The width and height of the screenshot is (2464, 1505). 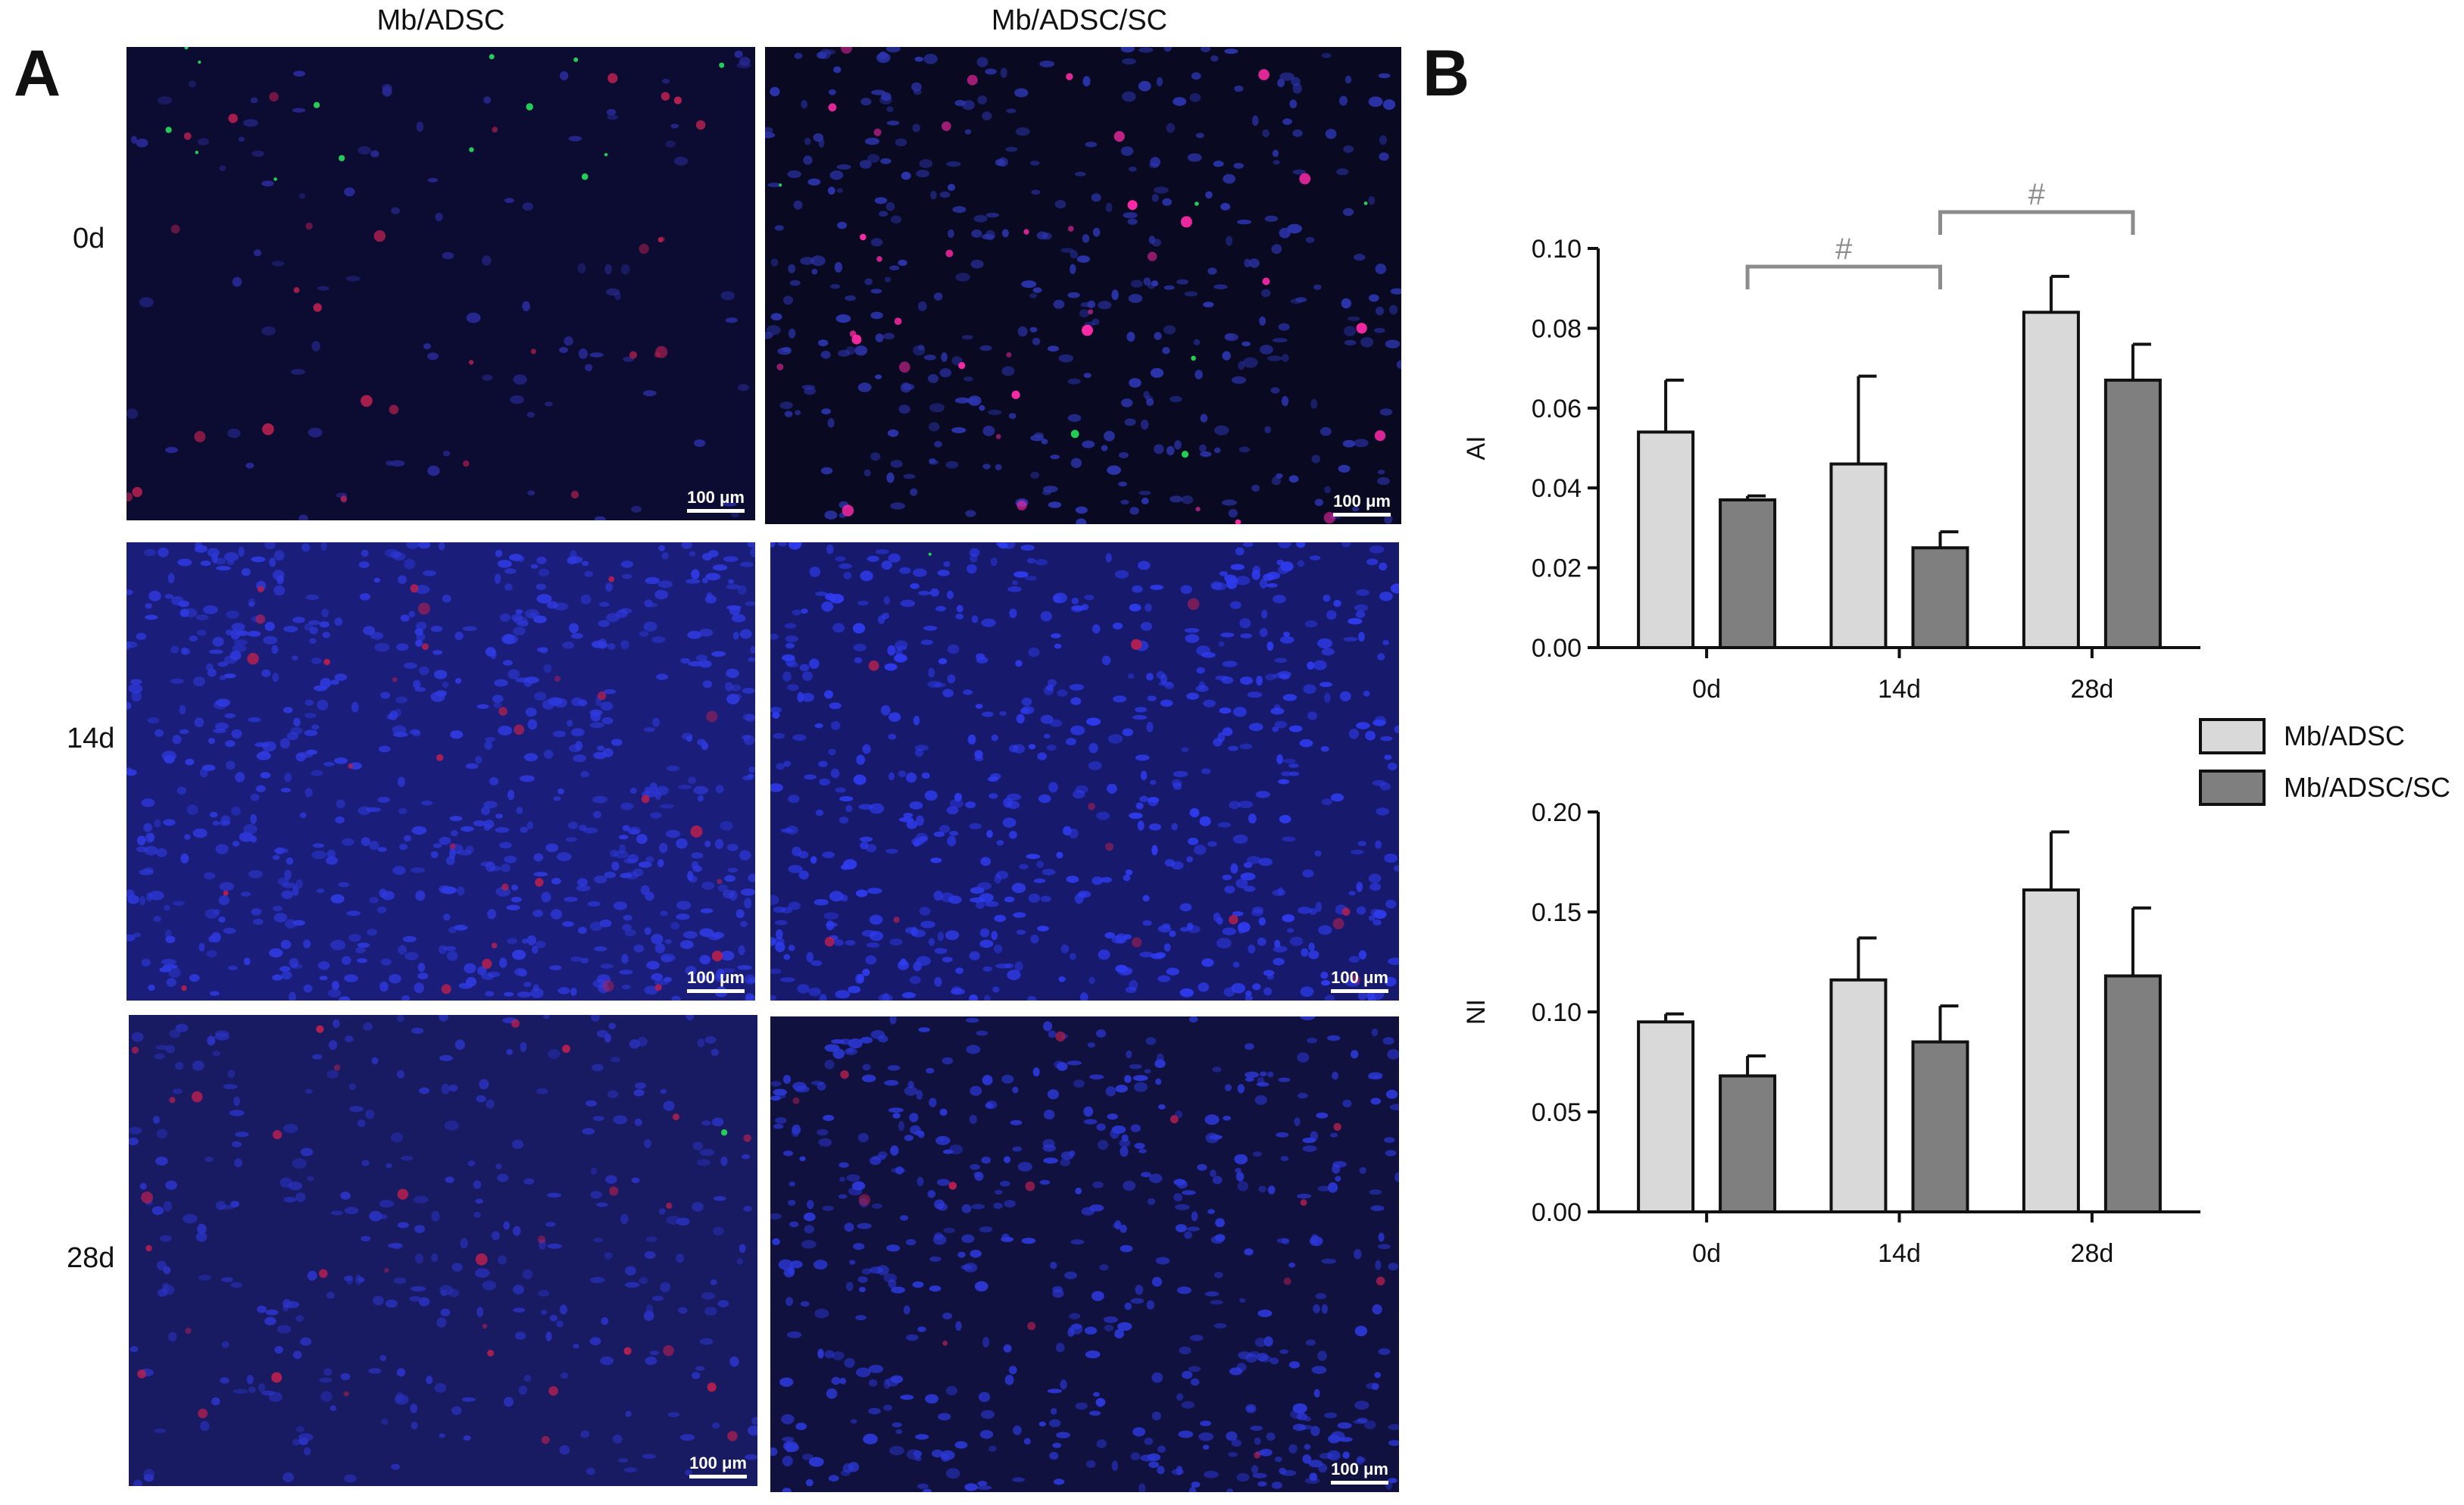 I want to click on legend-label: Mb/ADSC/SC, so click(x=2367, y=787).